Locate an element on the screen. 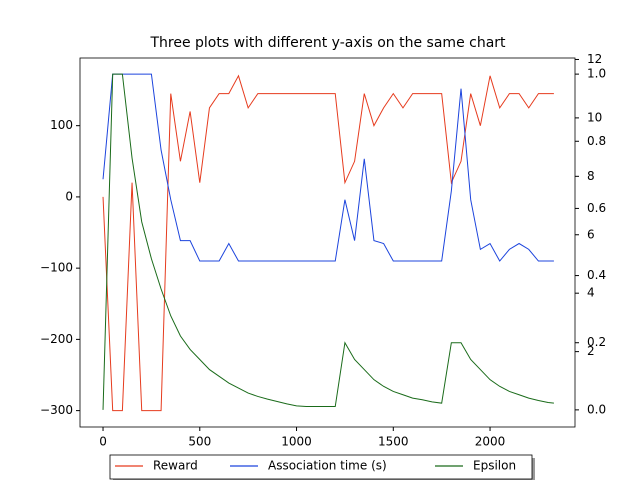 This screenshot has width=640, height=484. x-tick-label: 2000 is located at coordinates (490, 442).